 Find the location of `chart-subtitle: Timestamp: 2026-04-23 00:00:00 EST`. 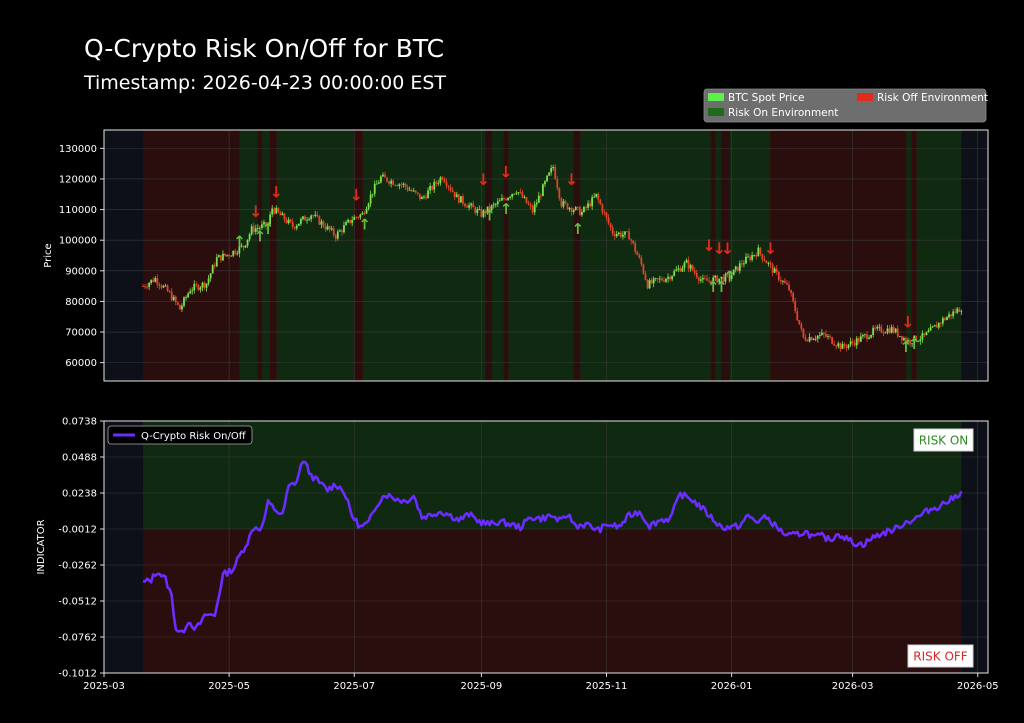

chart-subtitle: Timestamp: 2026-04-23 00:00:00 EST is located at coordinates (265, 83).